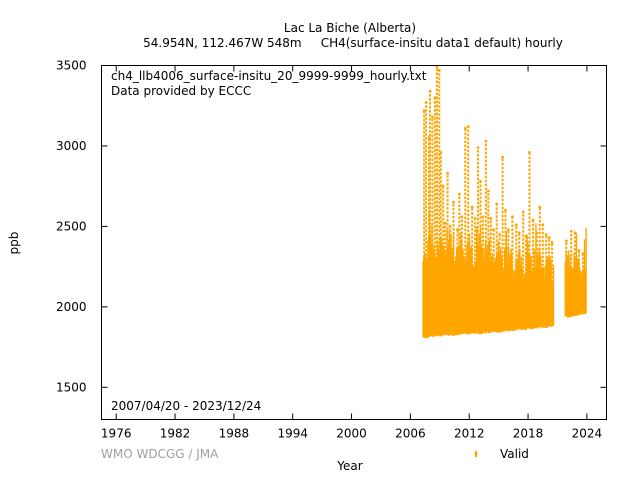  I want to click on date-range-label: 2007/04/20 - 2023/12/24, so click(186, 406).